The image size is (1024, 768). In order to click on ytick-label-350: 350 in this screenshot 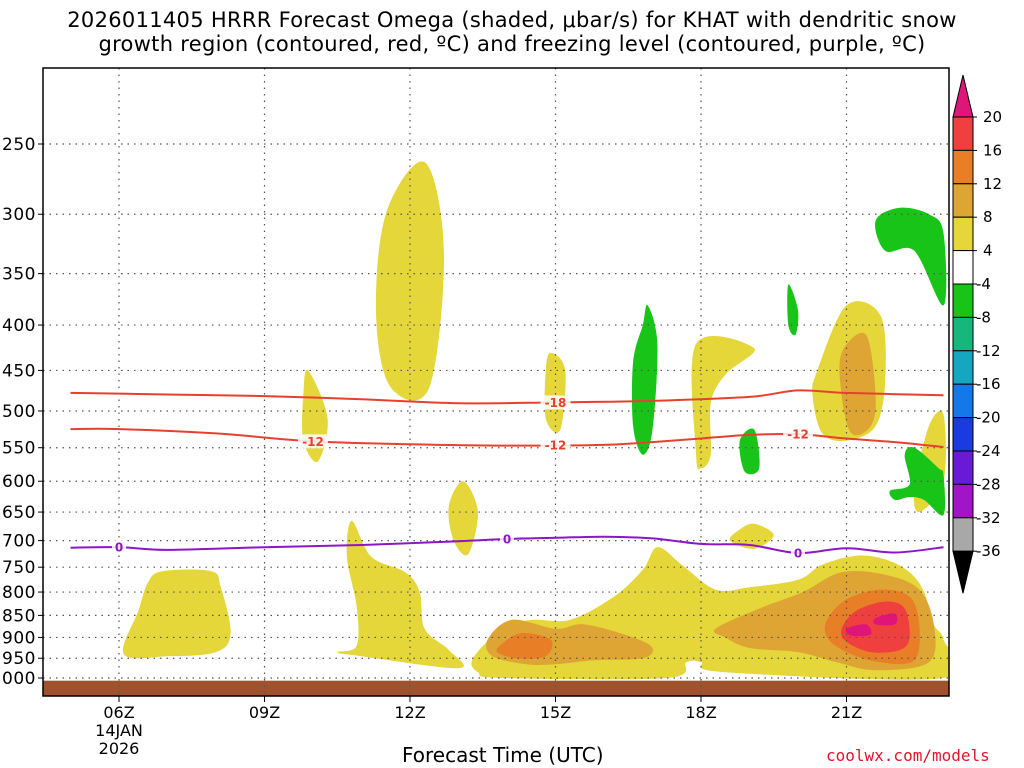, I will do `click(19, 275)`.